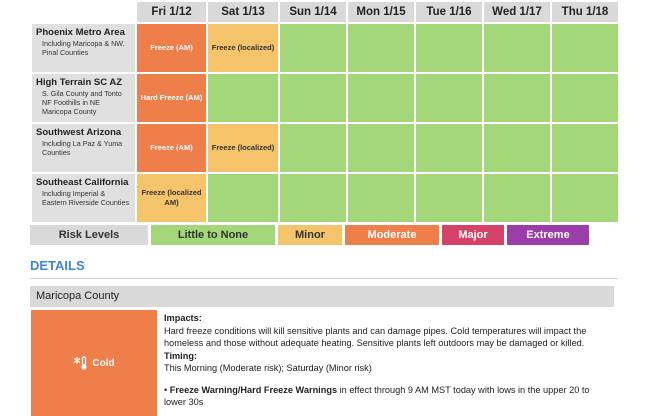 This screenshot has height=416, width=650. I want to click on cold-thermometer-icon, so click(80, 363).